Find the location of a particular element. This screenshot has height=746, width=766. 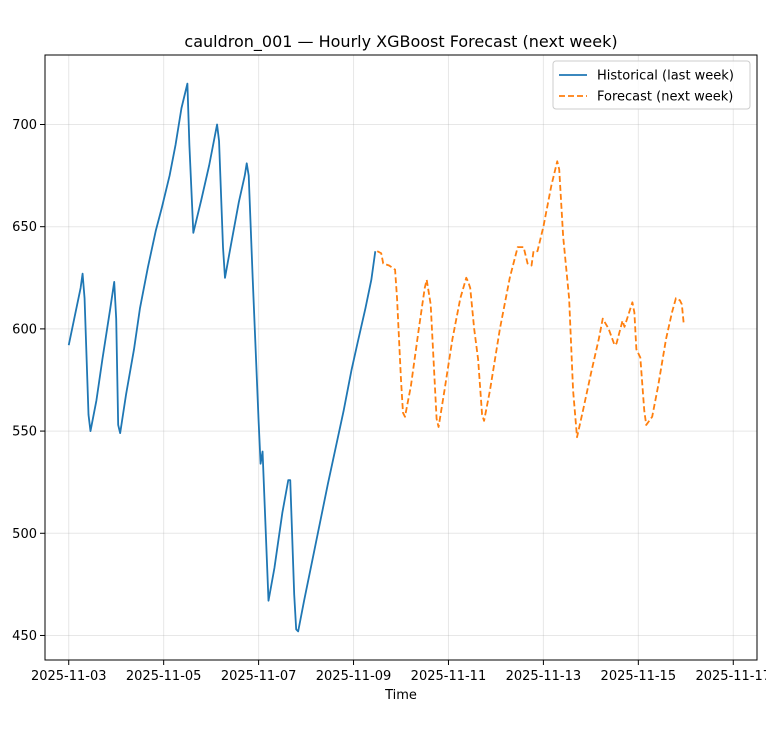

x-tick-label: 2025-11-07 is located at coordinates (259, 676).